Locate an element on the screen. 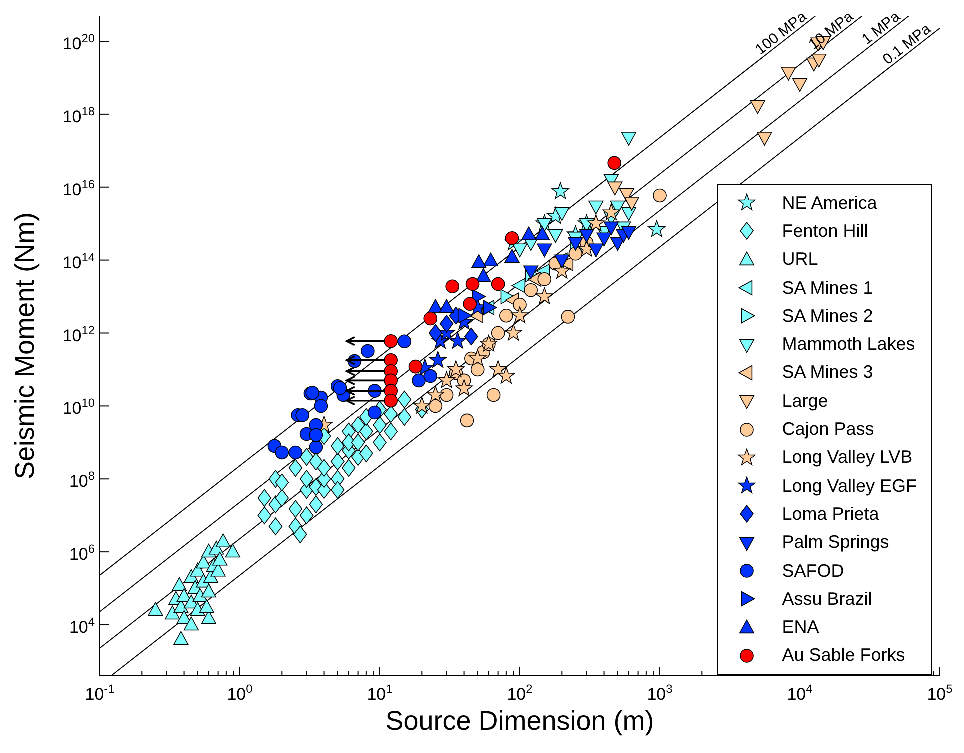 Image resolution: width=964 pixels, height=753 pixels. y-tick-label: 10$^{14}$ is located at coordinates (79, 261).